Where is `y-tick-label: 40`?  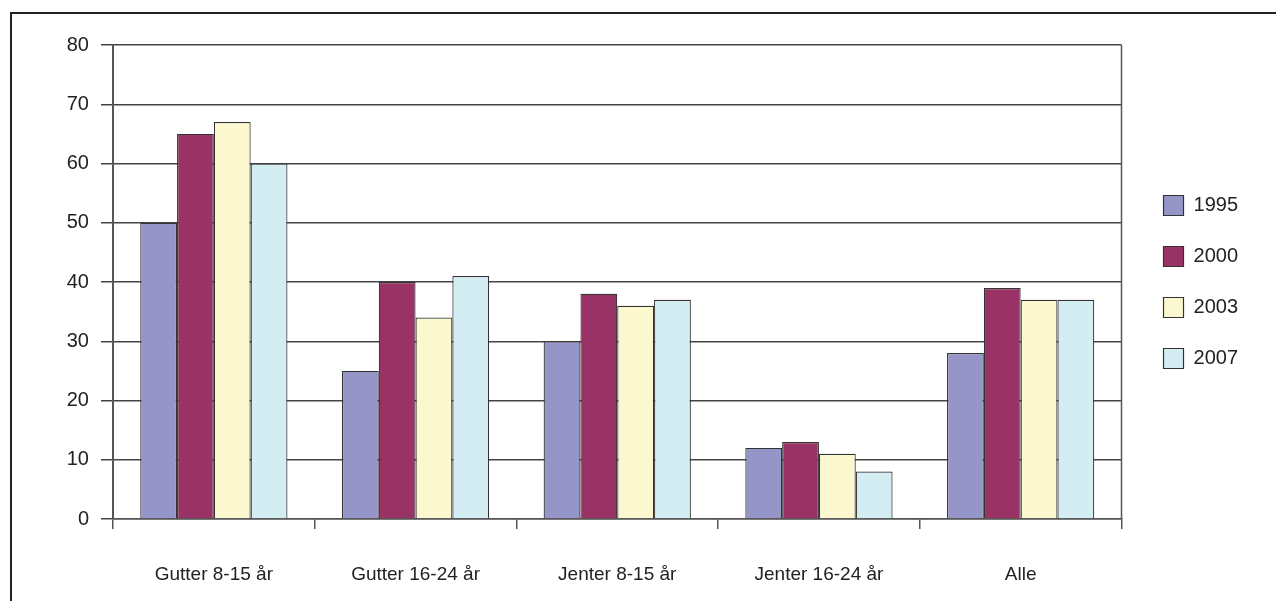
y-tick-label: 40 is located at coordinates (77, 280).